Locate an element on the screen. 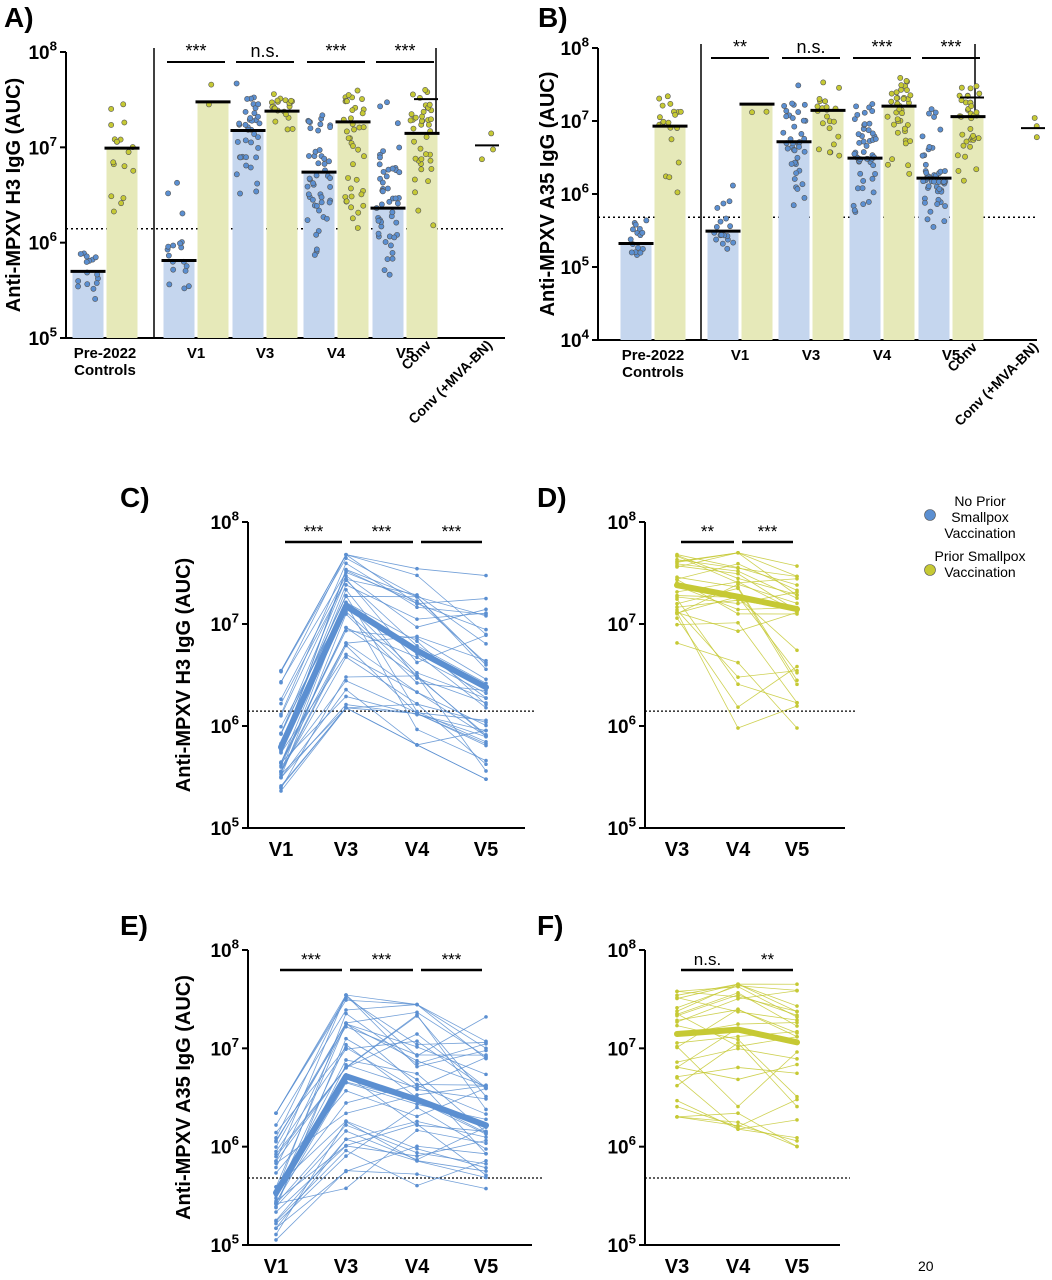 This screenshot has height=1280, width=1052. x-tick-label: V5 is located at coordinates (405, 353).